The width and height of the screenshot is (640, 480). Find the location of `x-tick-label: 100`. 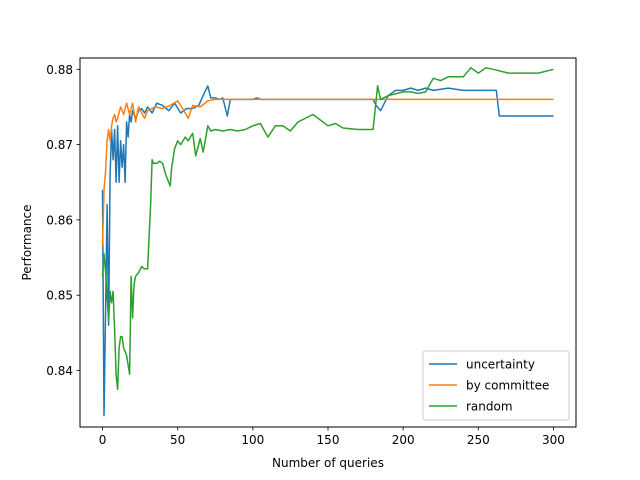

x-tick-label: 100 is located at coordinates (252, 440).